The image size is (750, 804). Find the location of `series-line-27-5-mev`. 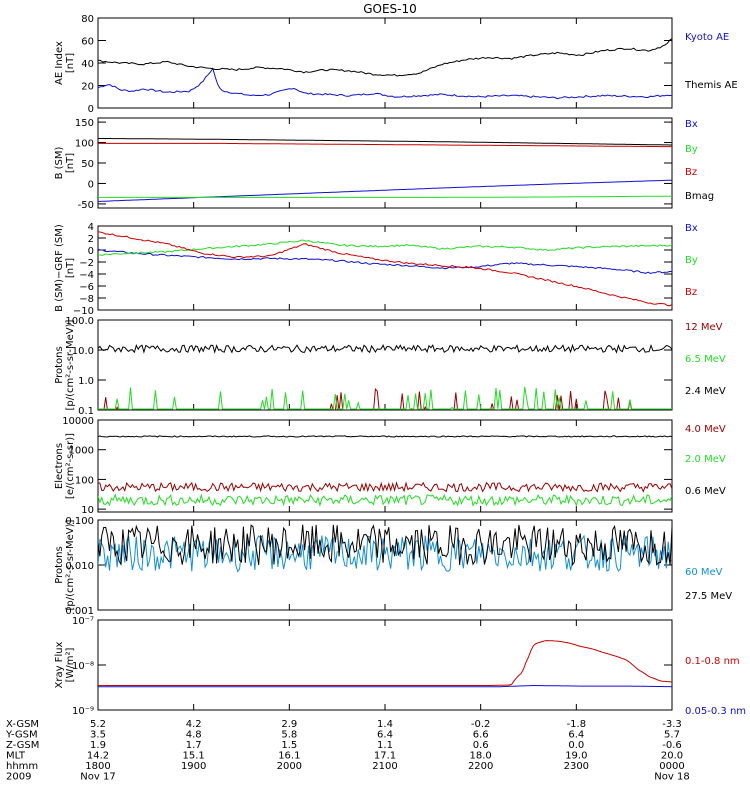

series-line-27-5-mev is located at coordinates (385, 545).